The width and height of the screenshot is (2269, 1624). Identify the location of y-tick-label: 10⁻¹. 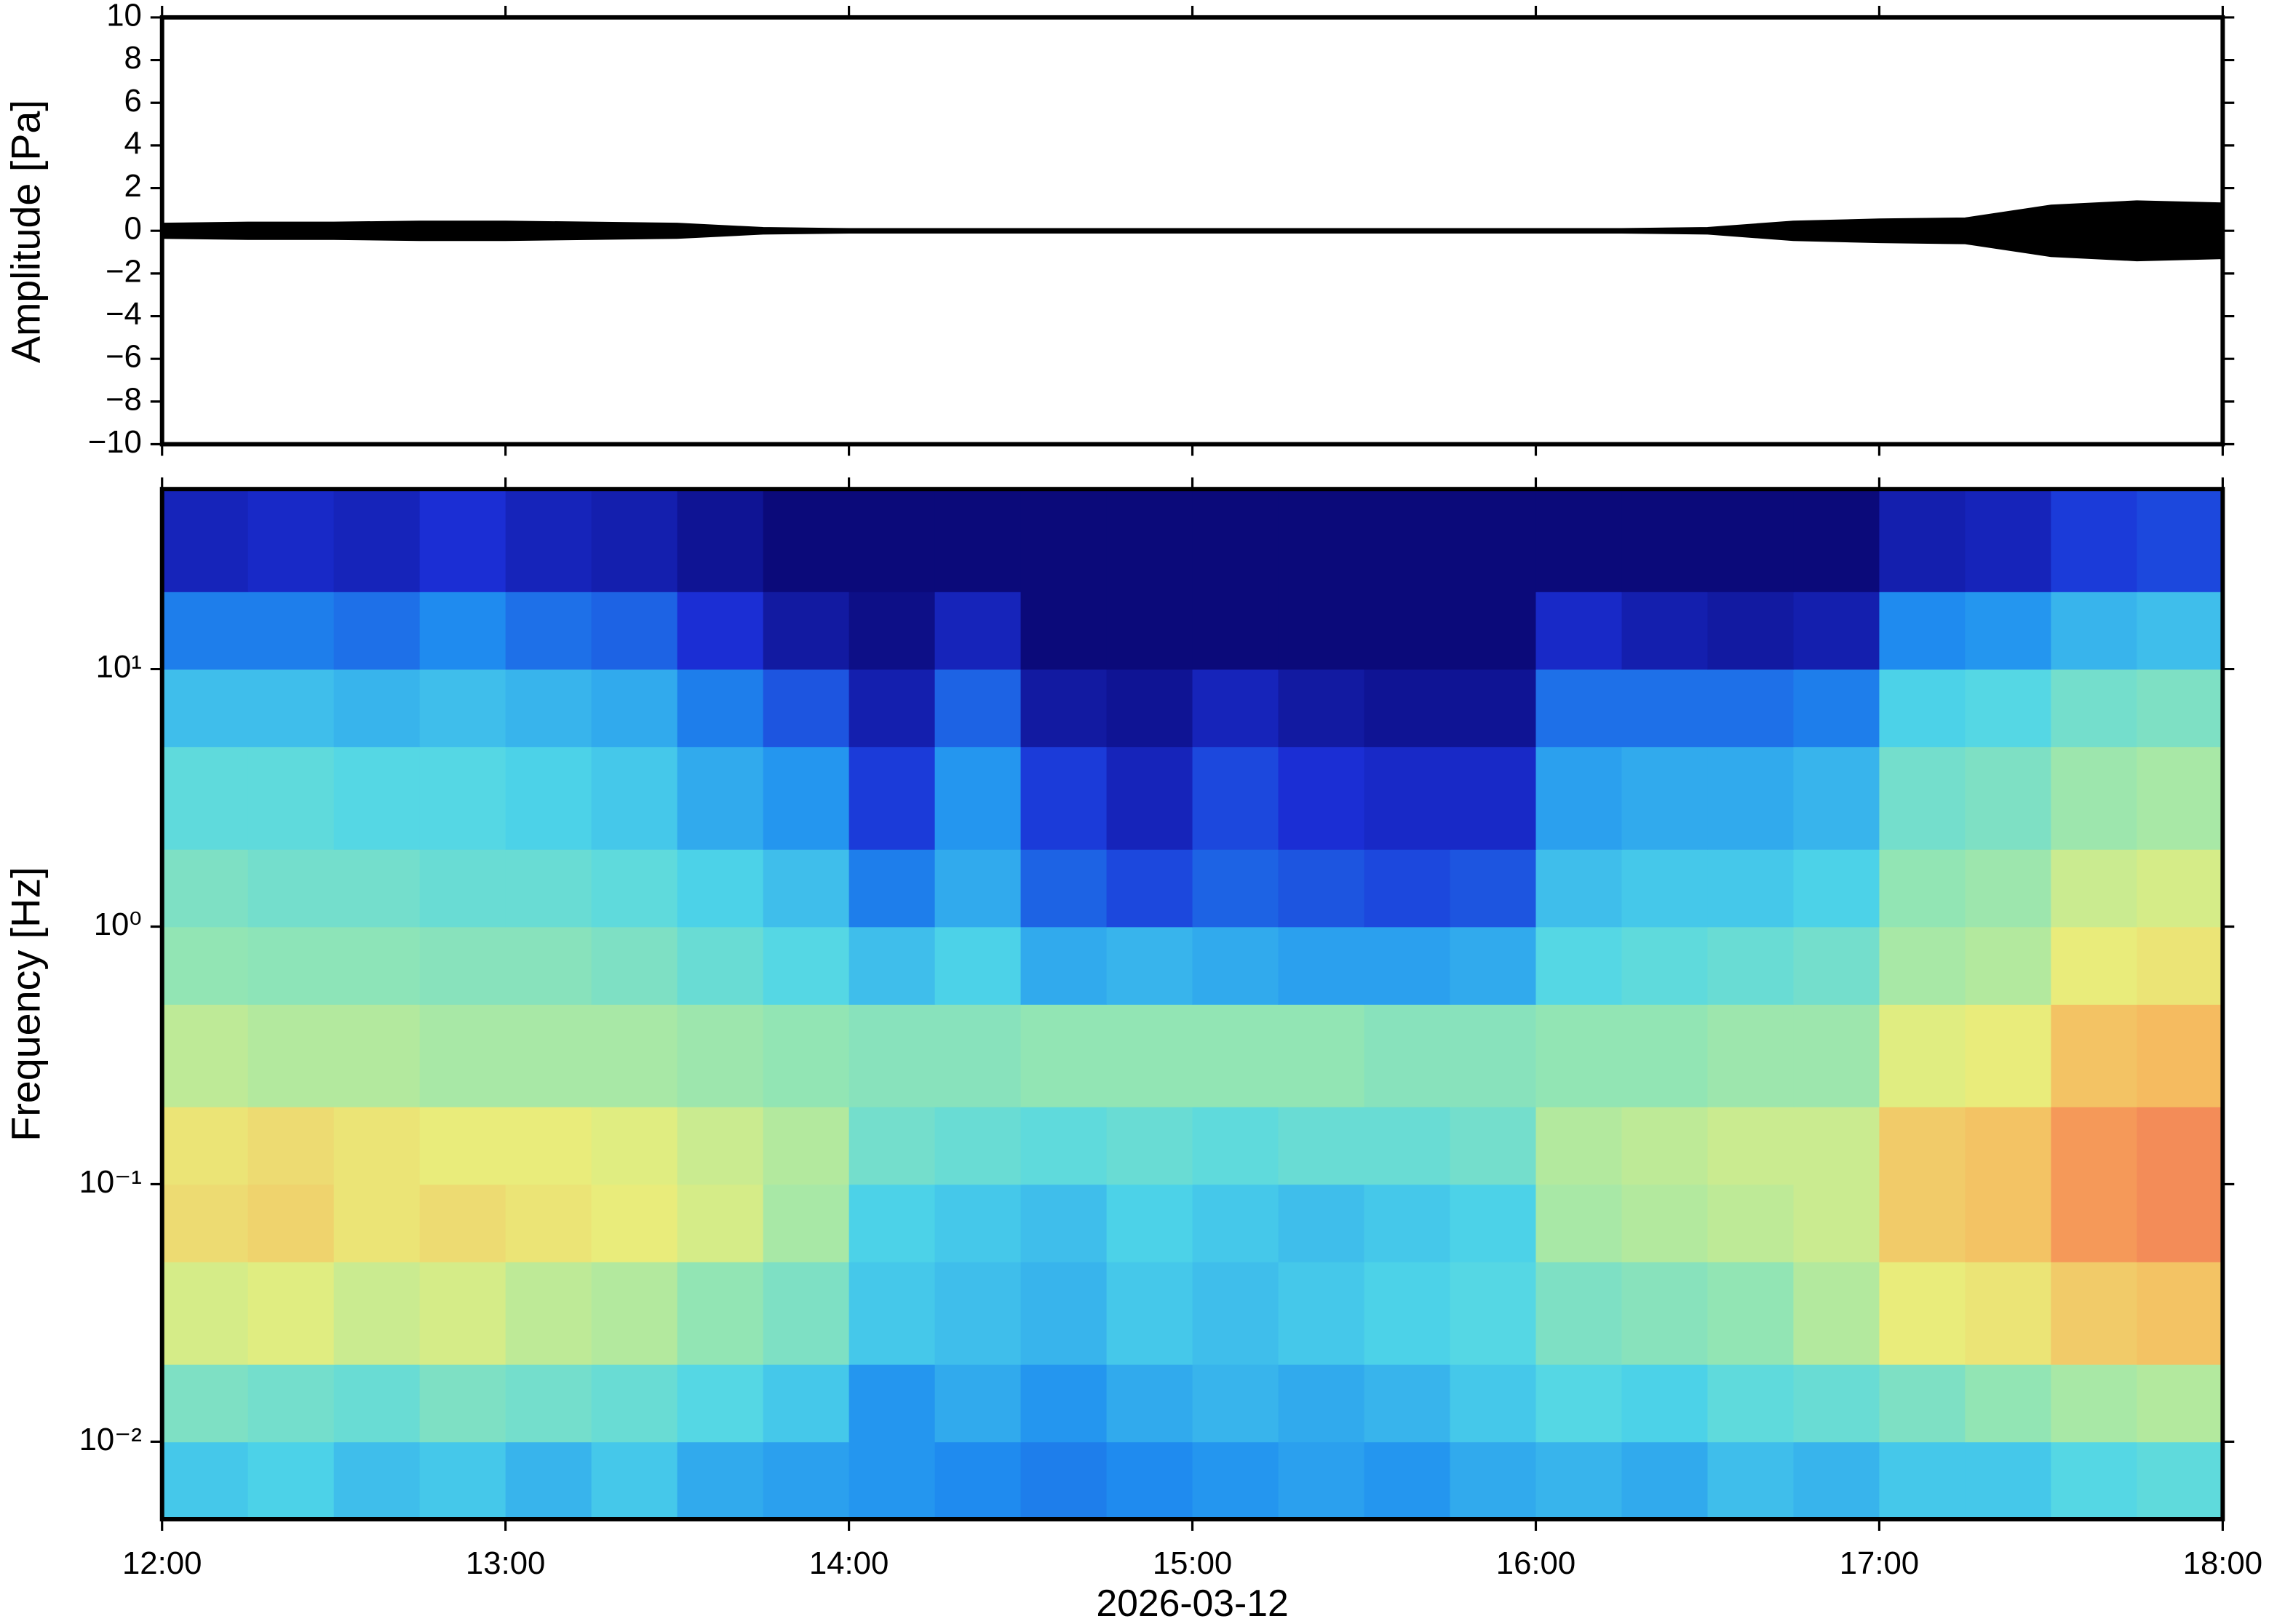
(111, 1182).